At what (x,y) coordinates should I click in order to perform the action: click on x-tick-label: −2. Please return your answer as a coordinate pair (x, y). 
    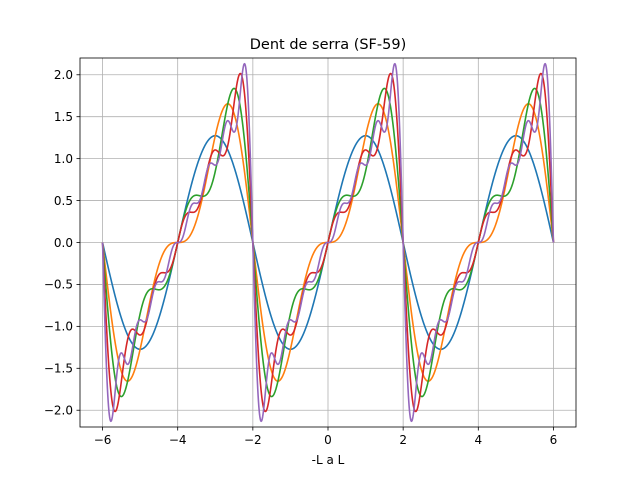
    Looking at the image, I should click on (253, 440).